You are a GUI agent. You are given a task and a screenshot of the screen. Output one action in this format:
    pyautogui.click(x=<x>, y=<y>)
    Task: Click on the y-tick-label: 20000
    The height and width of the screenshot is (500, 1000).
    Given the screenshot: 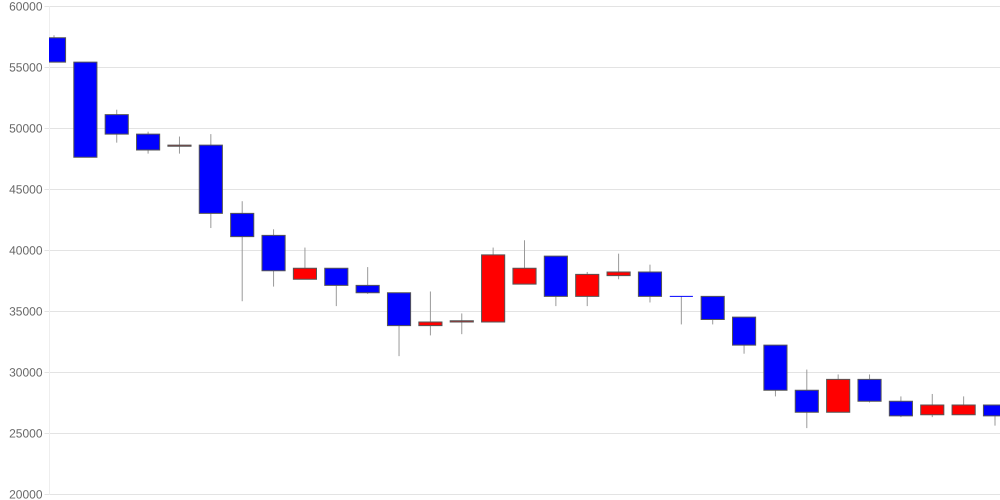 What is the action you would take?
    pyautogui.click(x=26, y=494)
    